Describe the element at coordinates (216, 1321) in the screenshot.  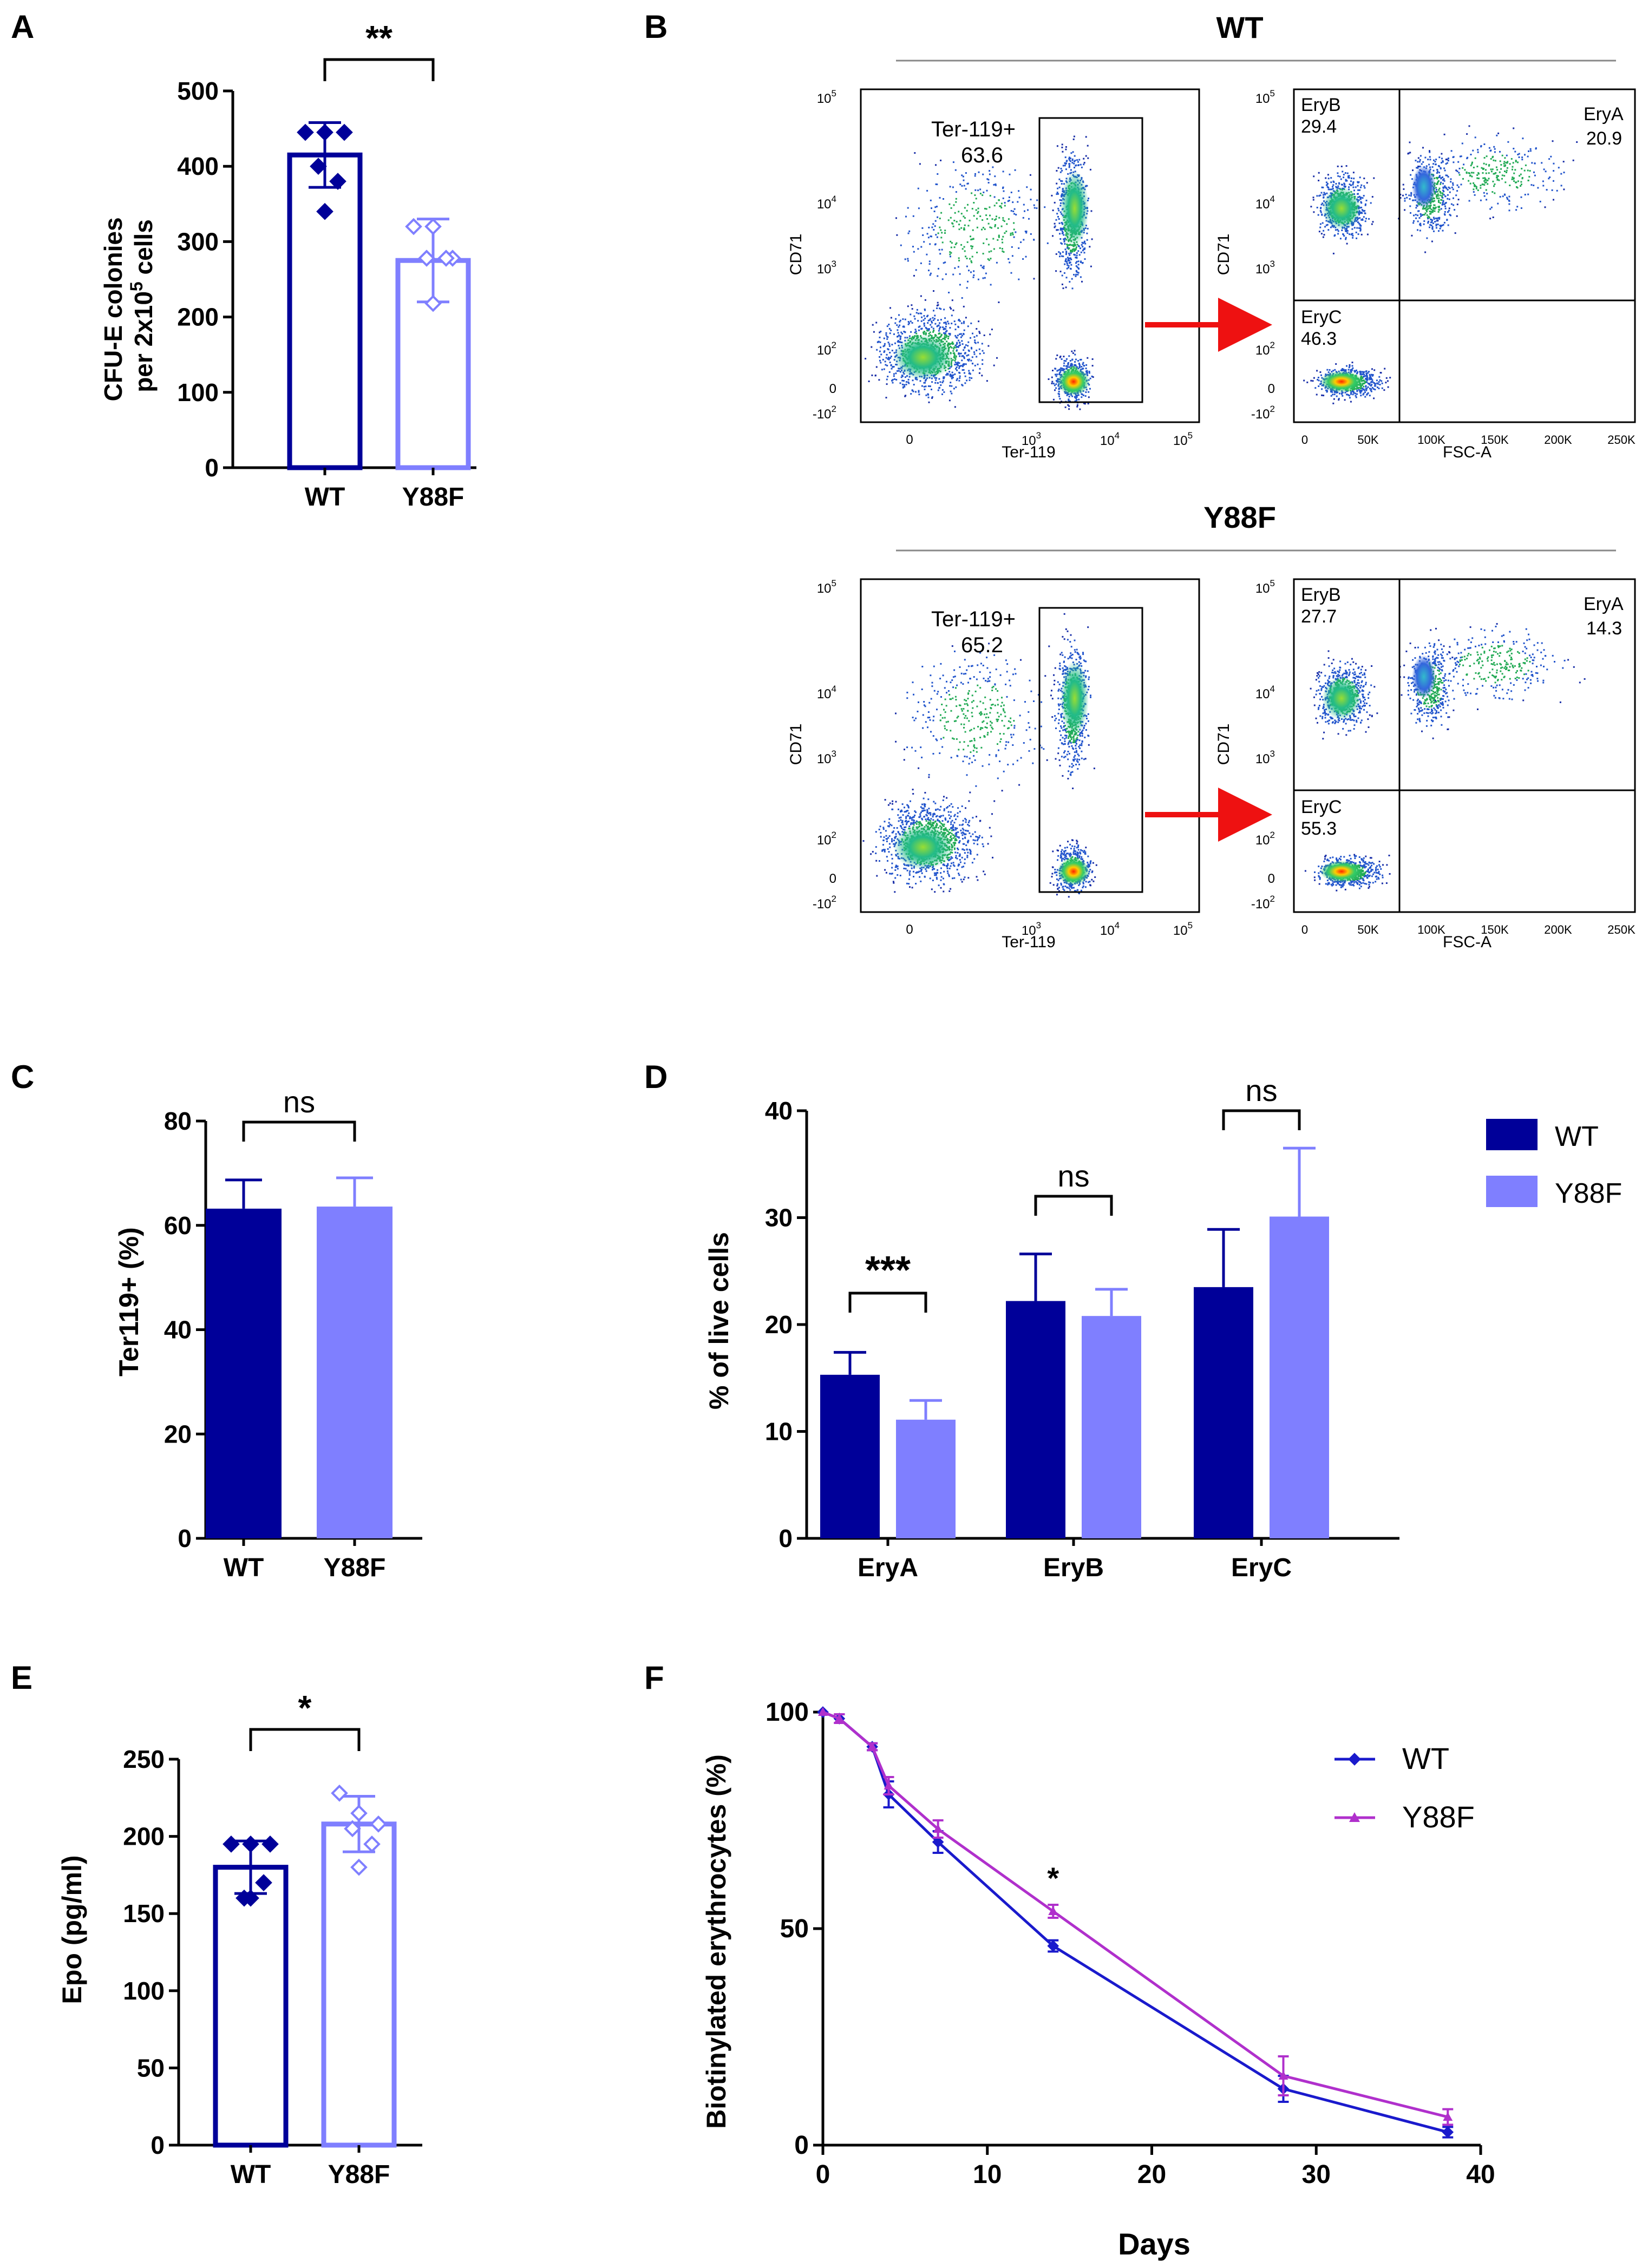
I see `panel-c: C Ter119+ (%) 0 20 40 60 80 WT Y88F ns` at that location.